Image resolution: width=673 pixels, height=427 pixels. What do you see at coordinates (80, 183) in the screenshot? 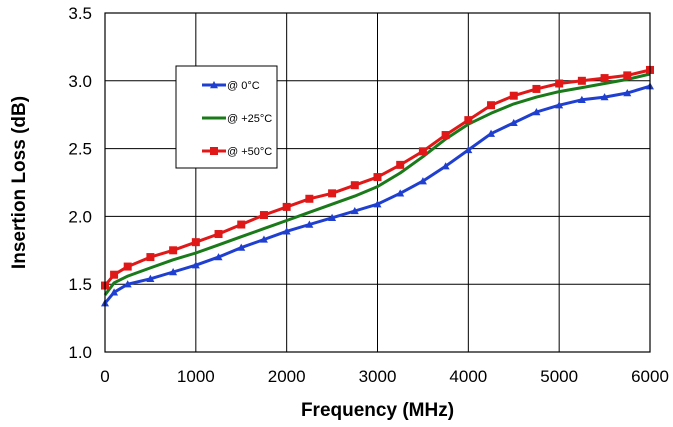
I see `y-tick-labels: 1.0 1.5 2.0 2.5 3.0 3.5` at bounding box center [80, 183].